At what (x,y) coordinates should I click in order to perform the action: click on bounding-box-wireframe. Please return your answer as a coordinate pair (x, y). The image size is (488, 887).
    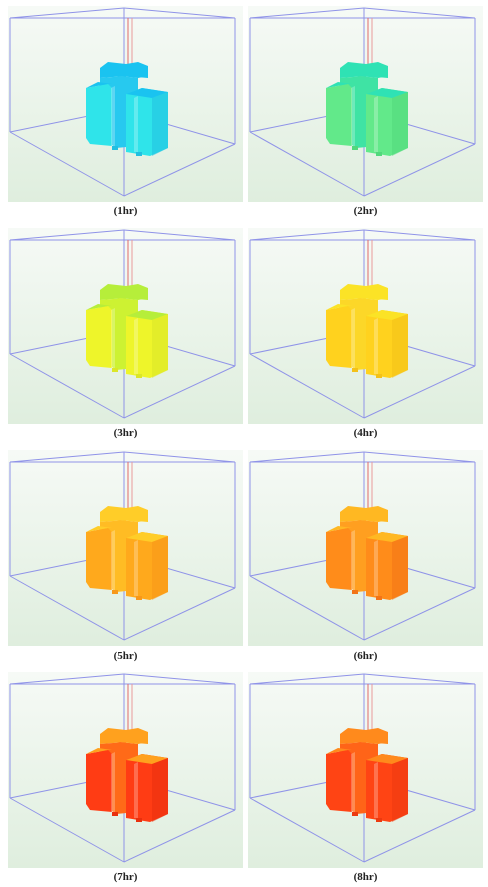
    Looking at the image, I should click on (122, 546).